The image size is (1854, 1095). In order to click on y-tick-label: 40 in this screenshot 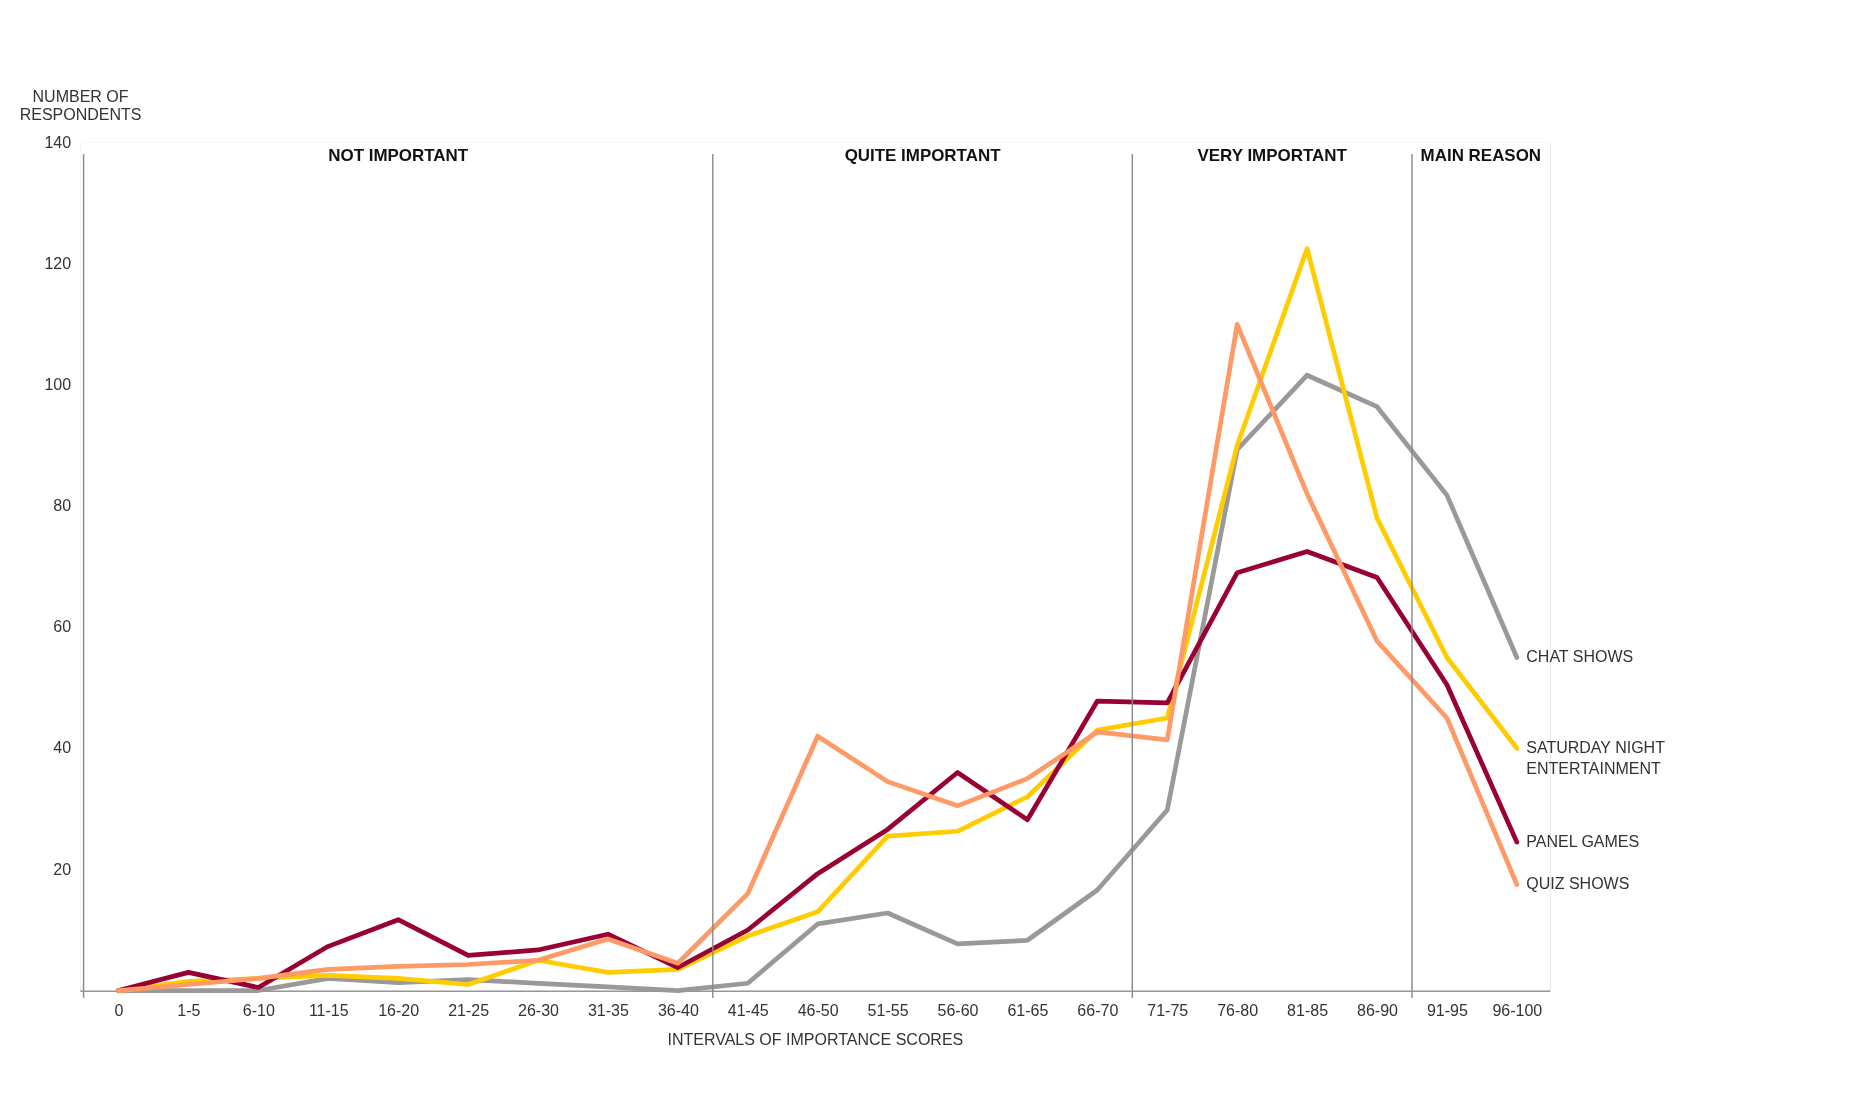, I will do `click(62, 748)`.